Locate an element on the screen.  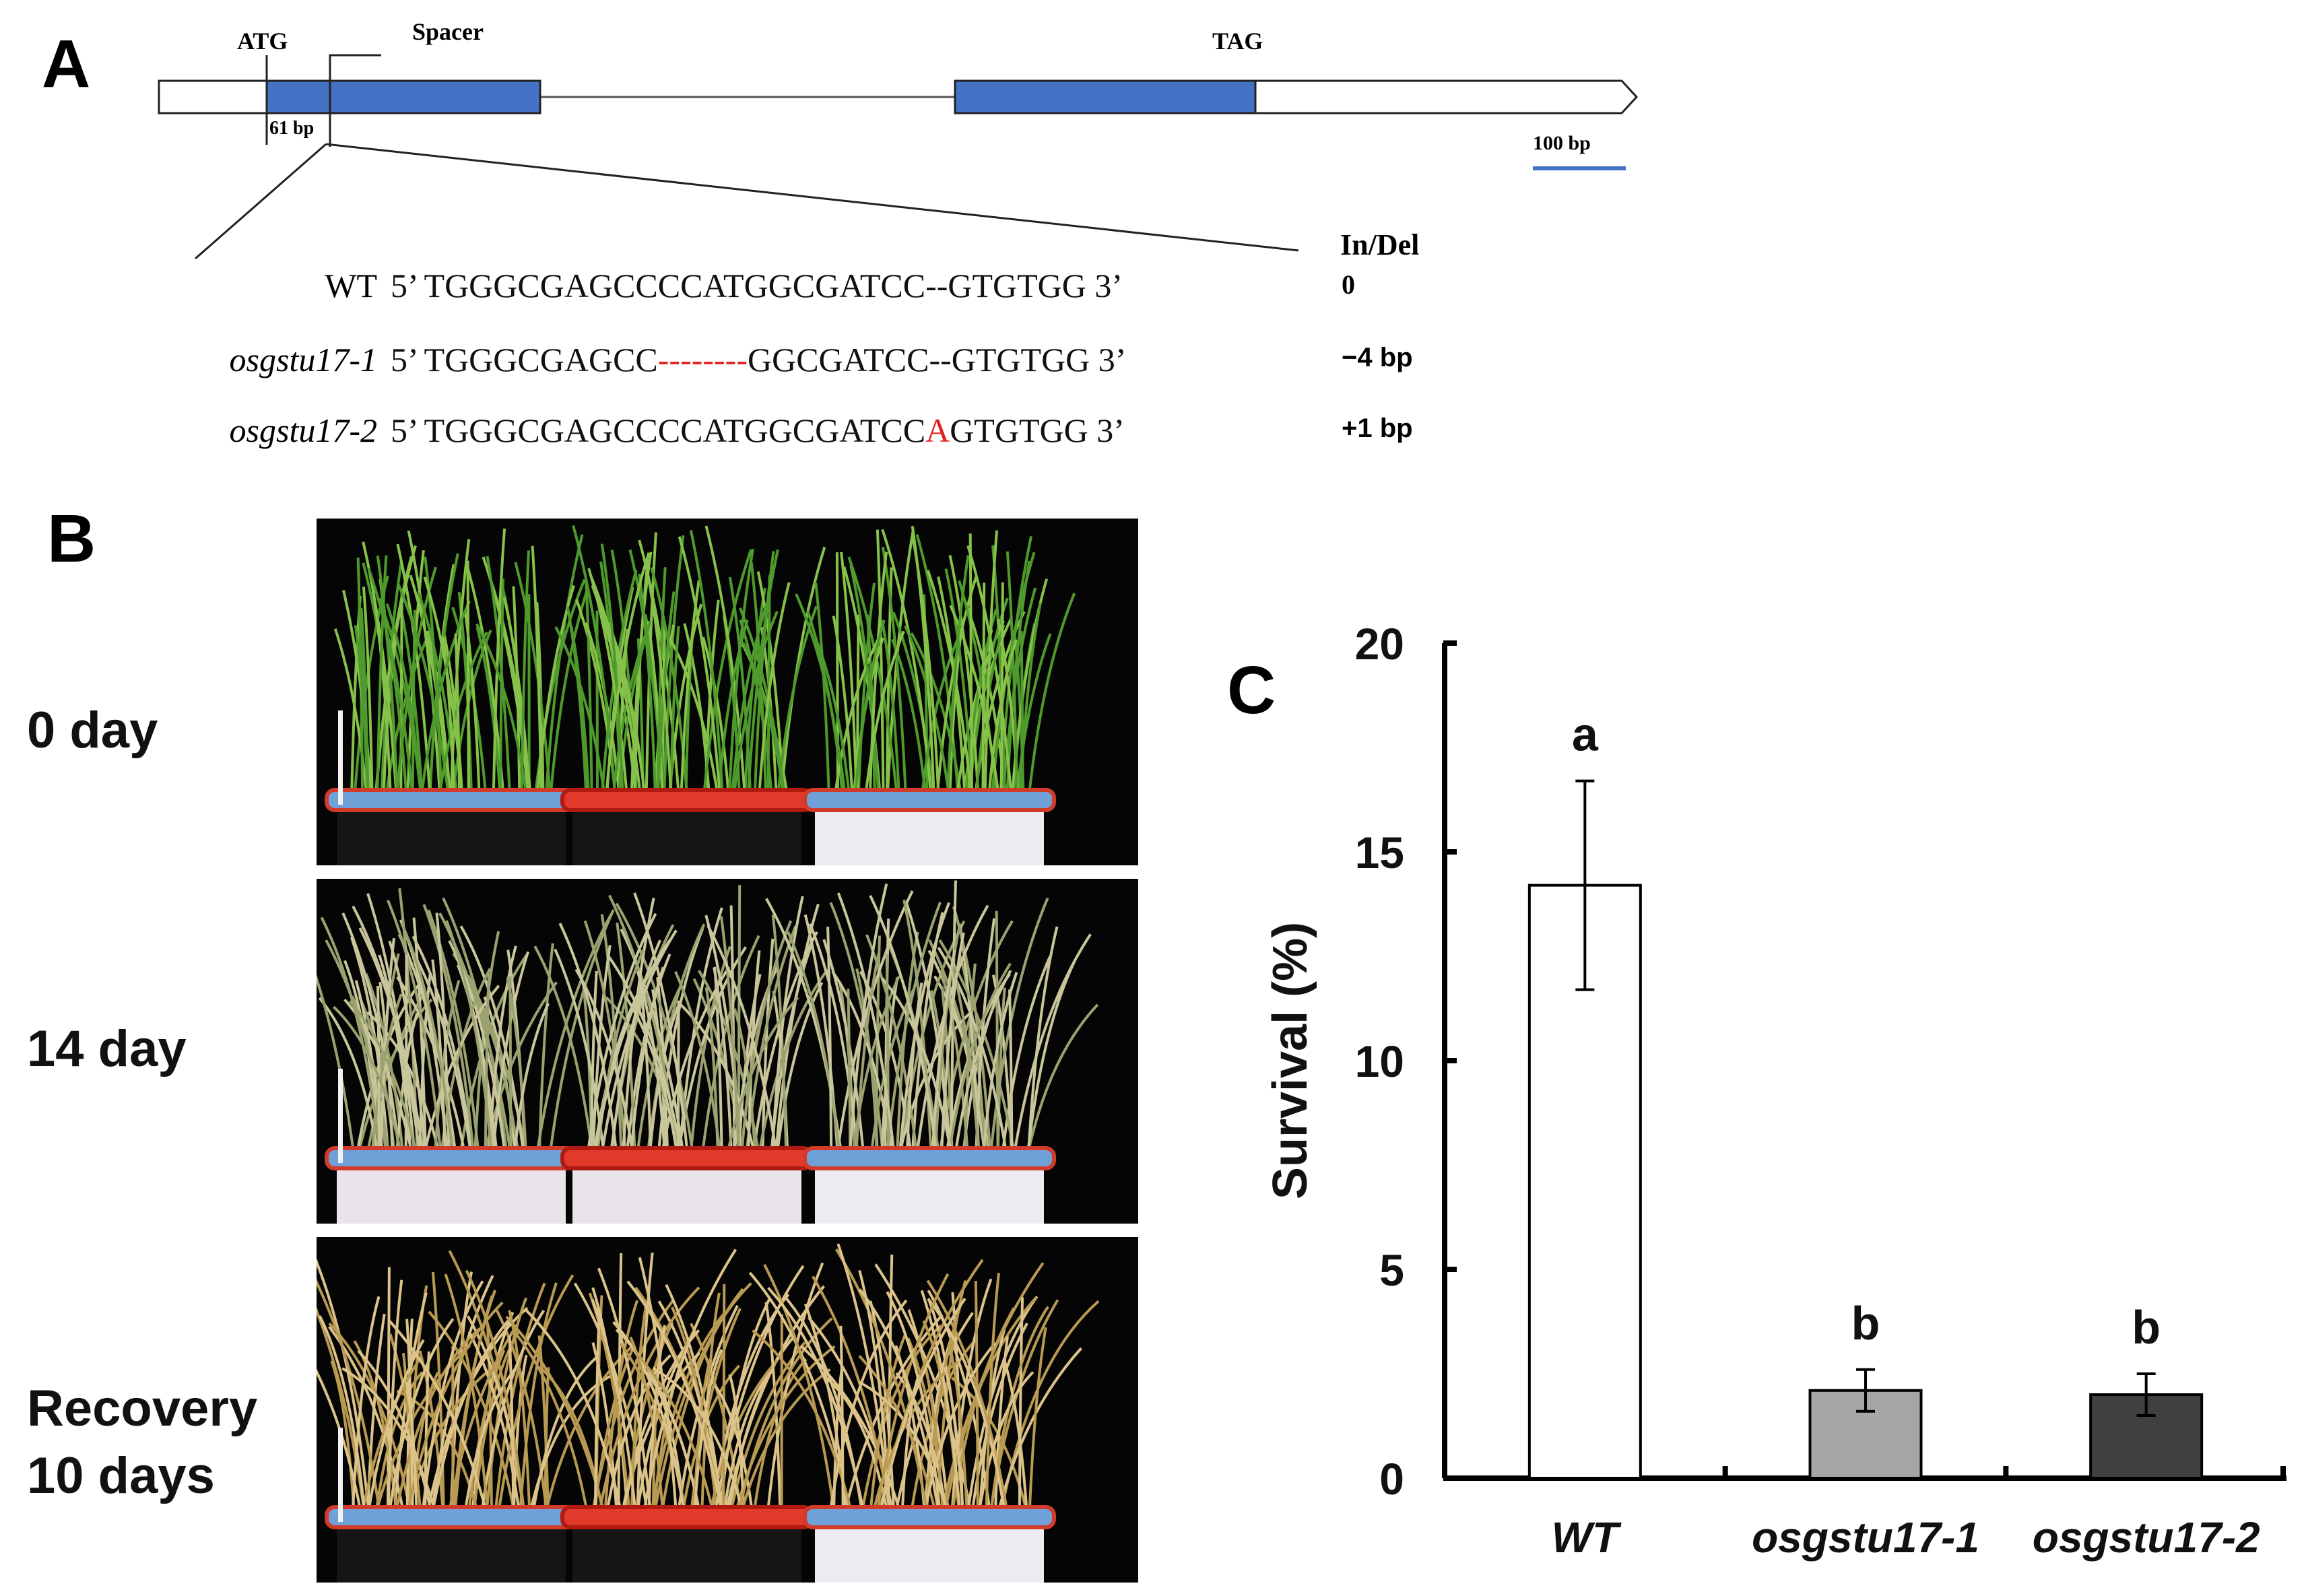
scale-bar is located at coordinates (340, 1116).